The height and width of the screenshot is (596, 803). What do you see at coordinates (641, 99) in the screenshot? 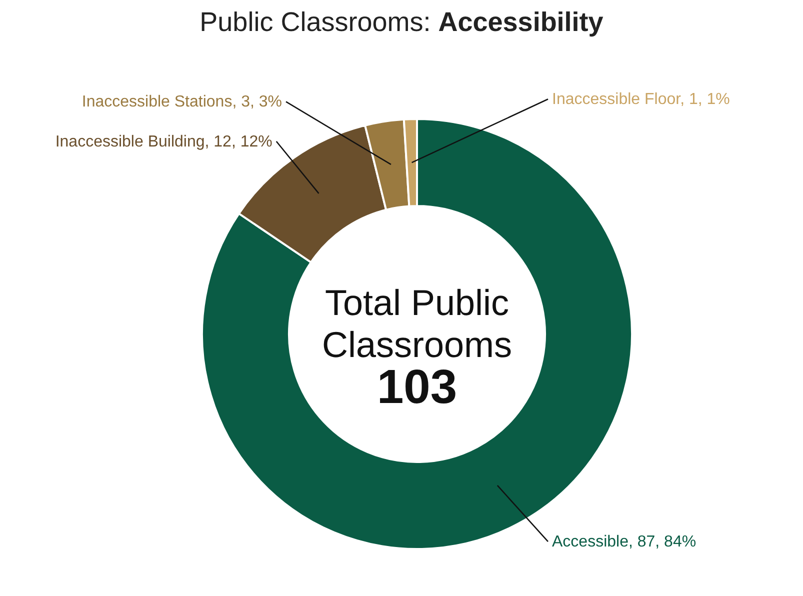
I see `slice-label: Inaccessible Floor, 1, 1%` at bounding box center [641, 99].